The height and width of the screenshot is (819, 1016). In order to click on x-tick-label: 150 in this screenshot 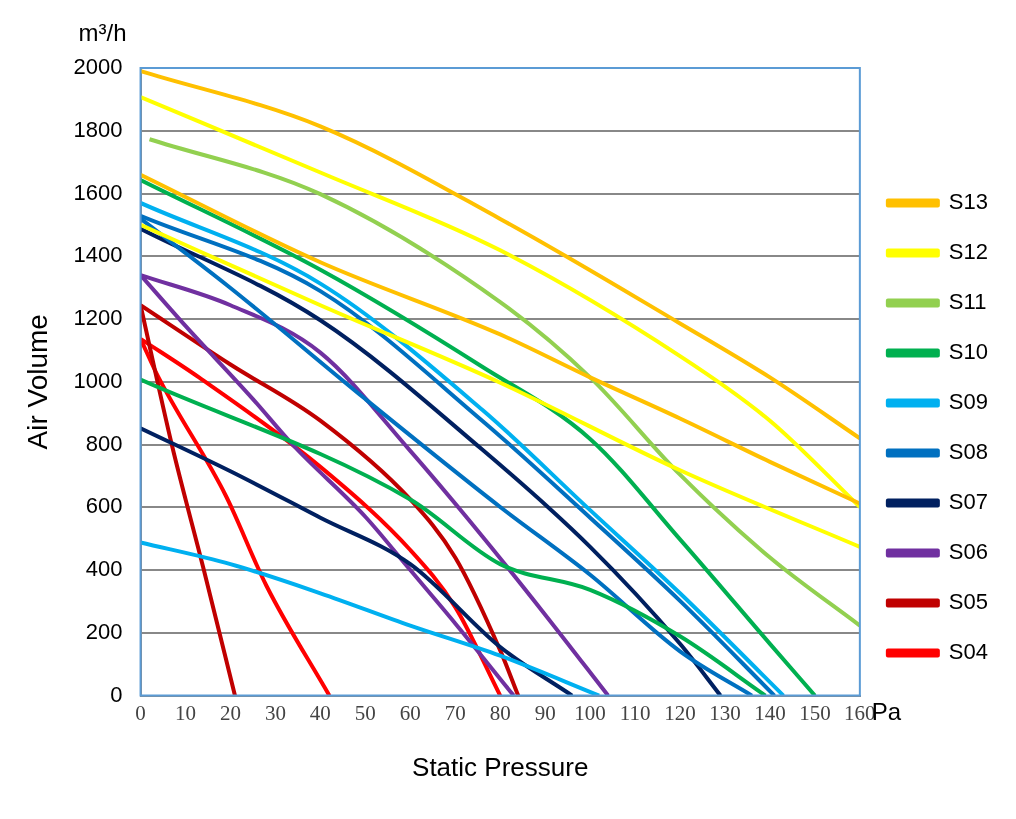, I will do `click(815, 712)`.